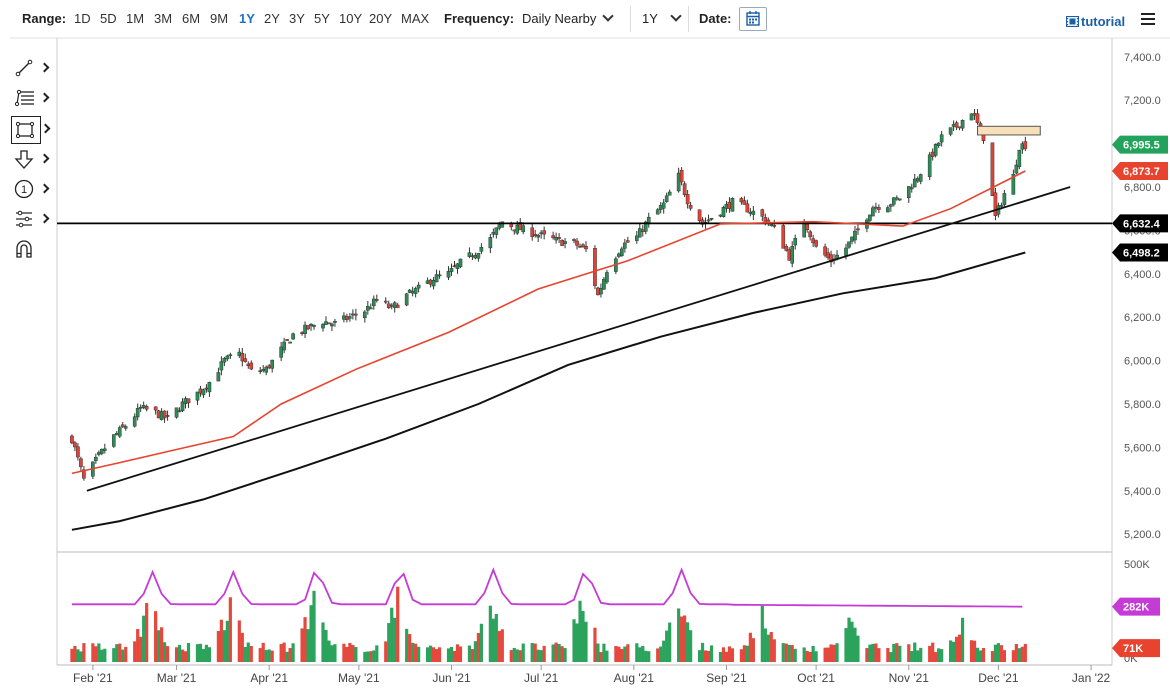 Image resolution: width=1170 pixels, height=690 pixels. Describe the element at coordinates (24, 219) in the screenshot. I see `pattern-tool-icon` at that location.